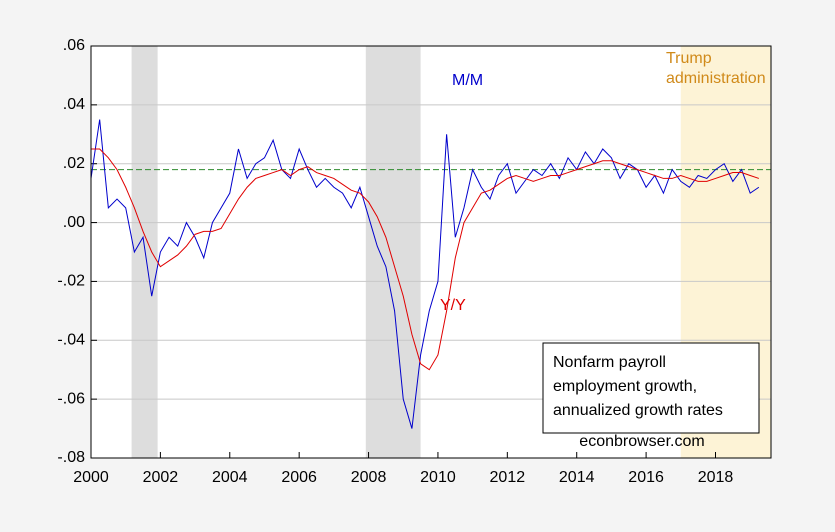 The image size is (835, 532). I want to click on x-tick-label: 2006, so click(299, 477).